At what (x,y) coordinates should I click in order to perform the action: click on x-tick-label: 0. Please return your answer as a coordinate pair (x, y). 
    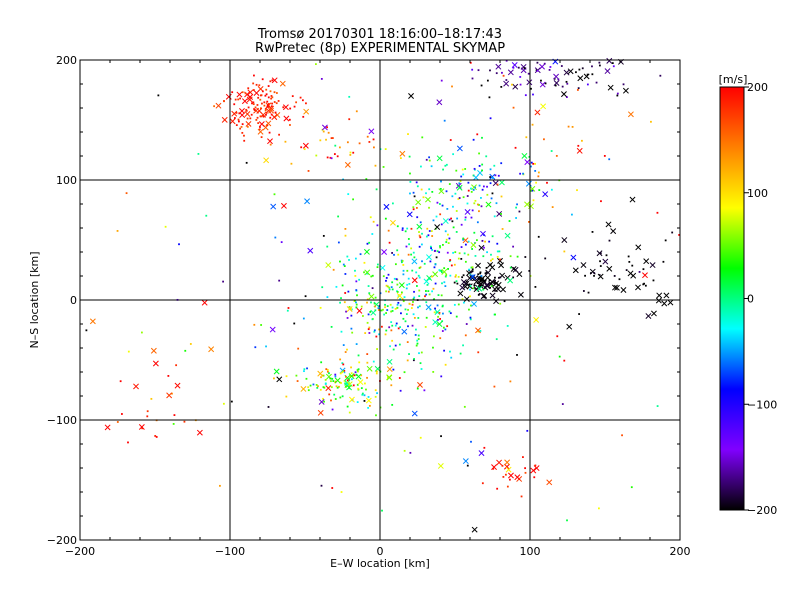
    Looking at the image, I should click on (380, 551).